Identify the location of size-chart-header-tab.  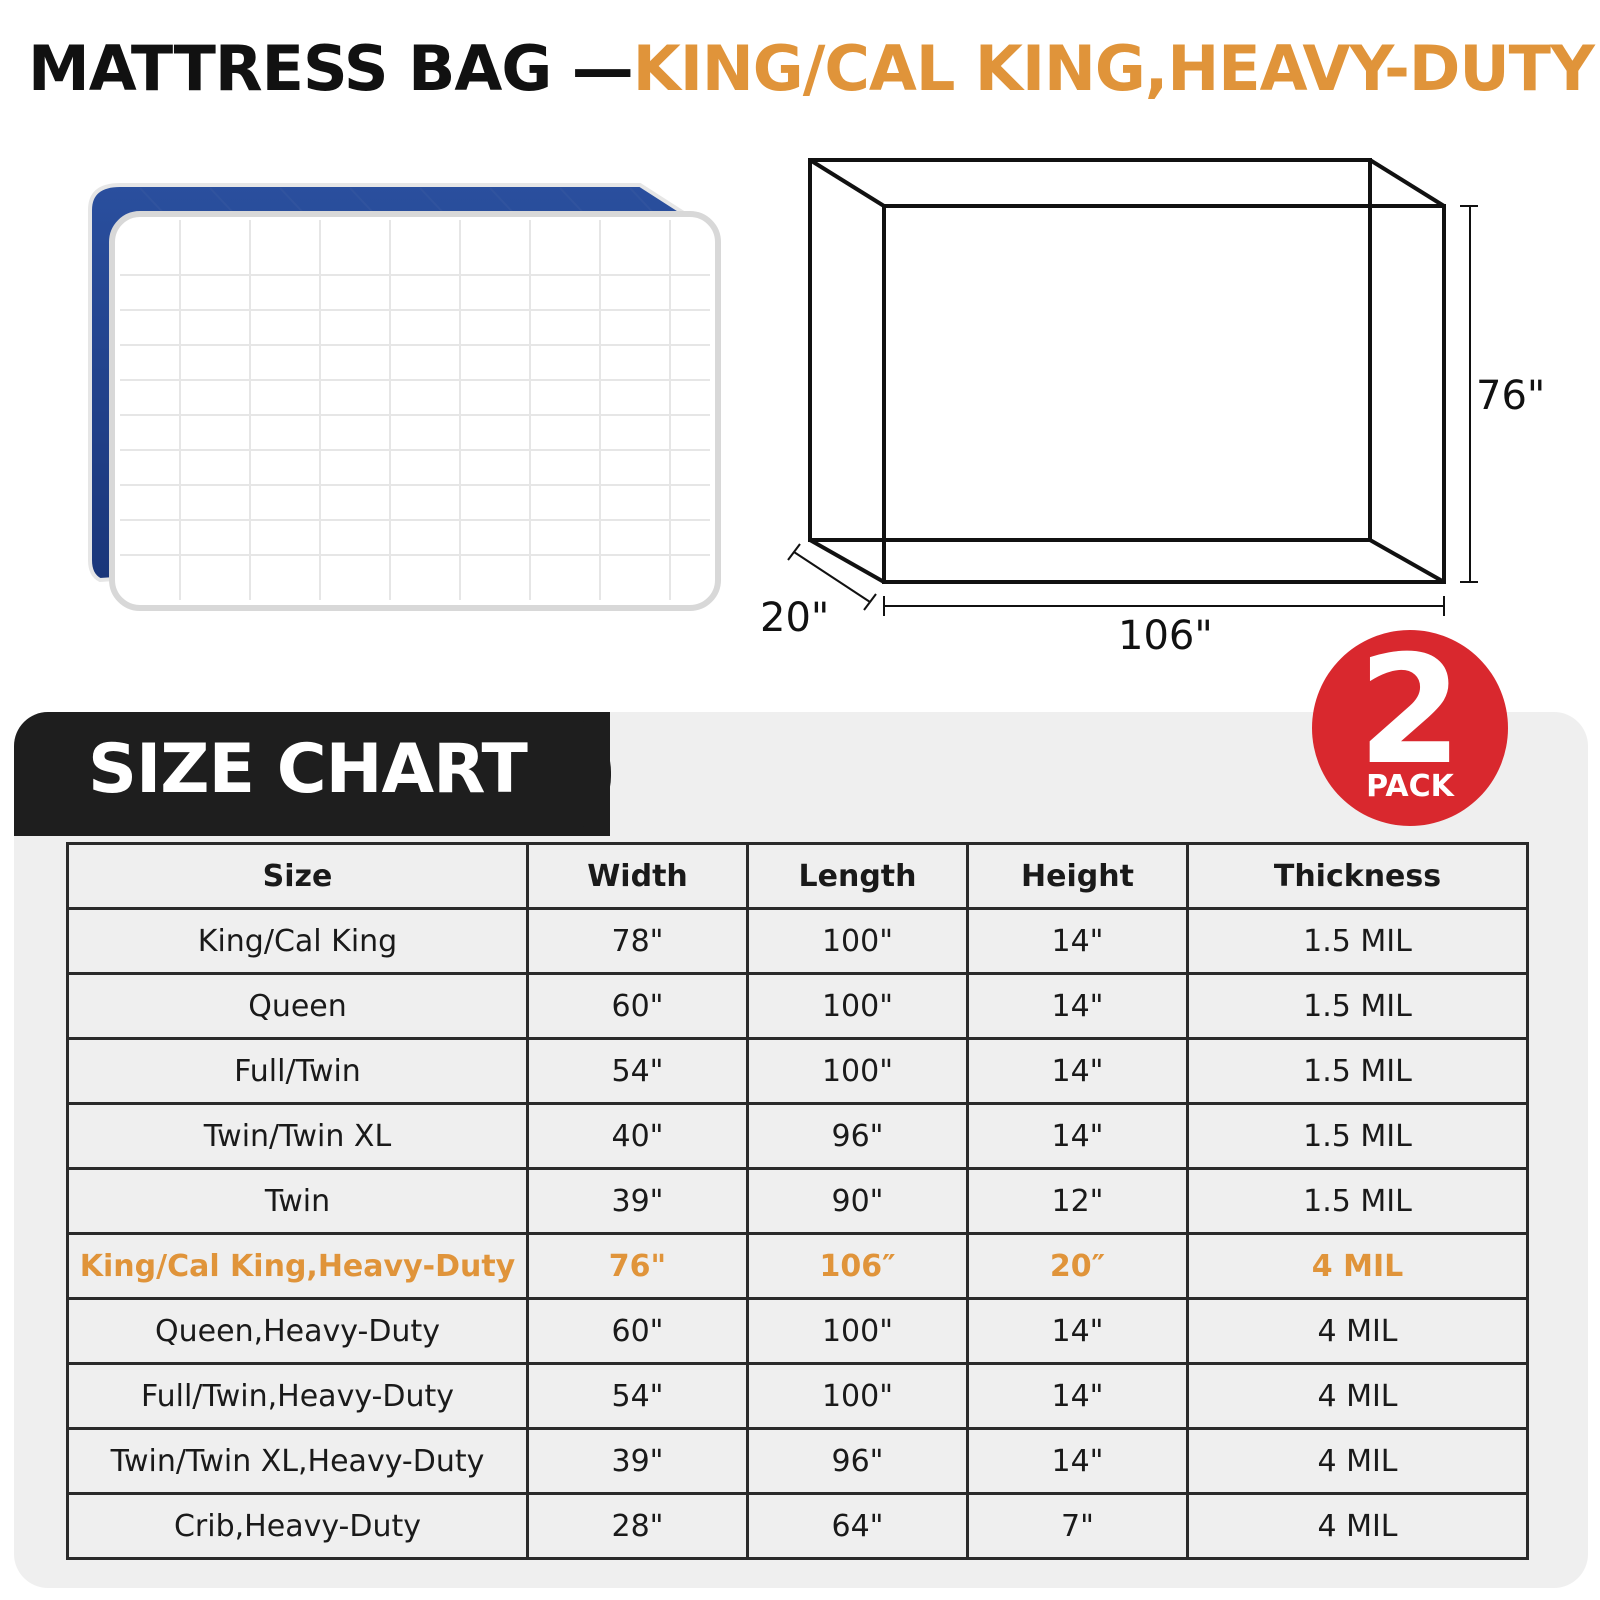
(312, 774).